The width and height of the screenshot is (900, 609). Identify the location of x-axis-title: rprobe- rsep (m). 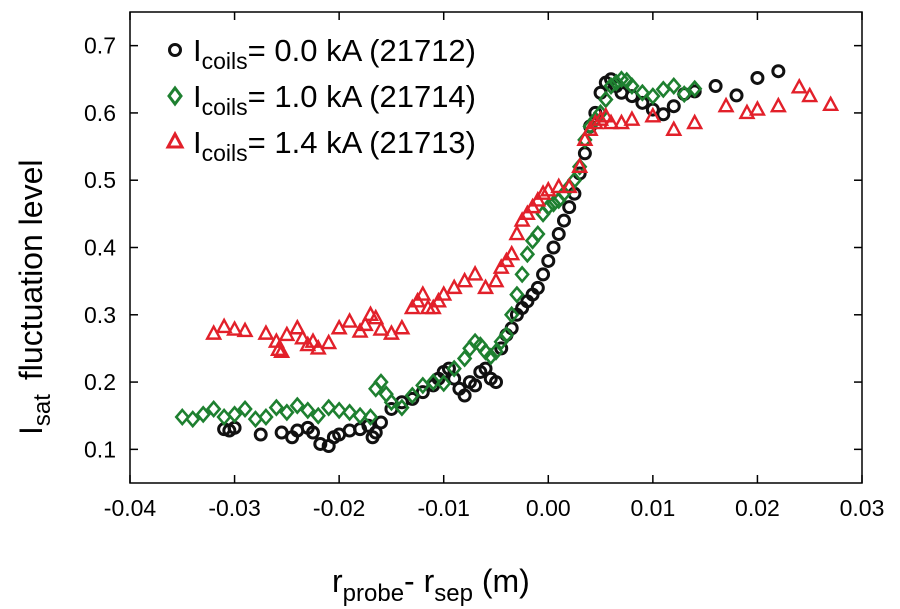
(431, 585).